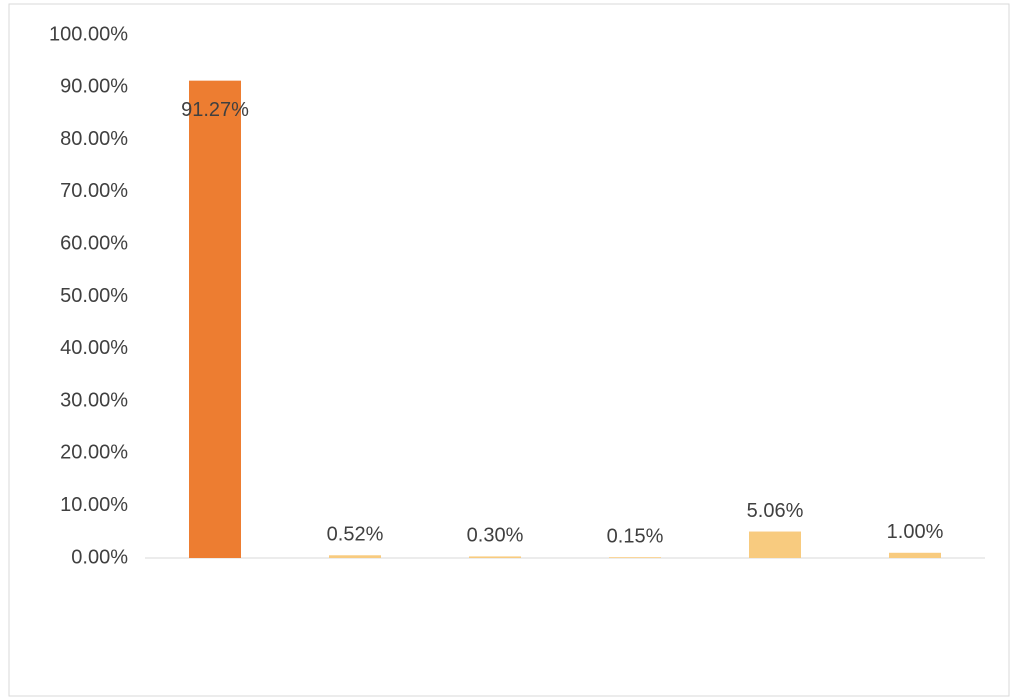 Image resolution: width=1011 pixels, height=700 pixels. Describe the element at coordinates (355, 535) in the screenshot. I see `data-label: 0.52%` at that location.